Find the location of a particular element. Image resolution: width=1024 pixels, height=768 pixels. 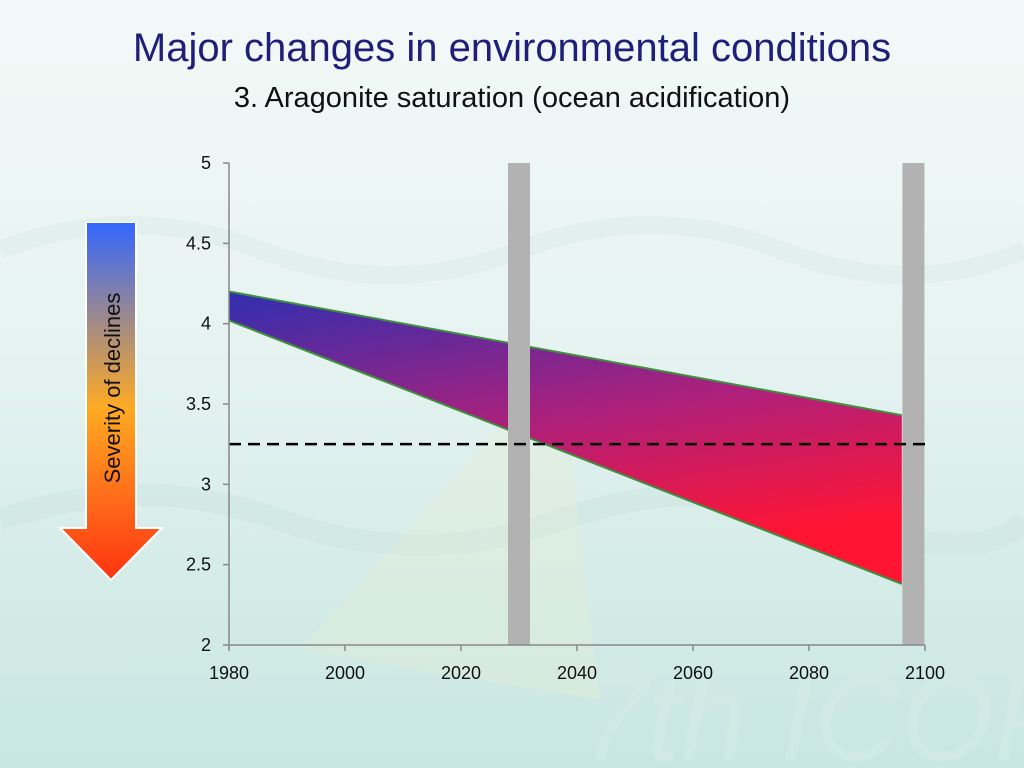

y-tick-label-3: 3.5 is located at coordinates (198, 404).